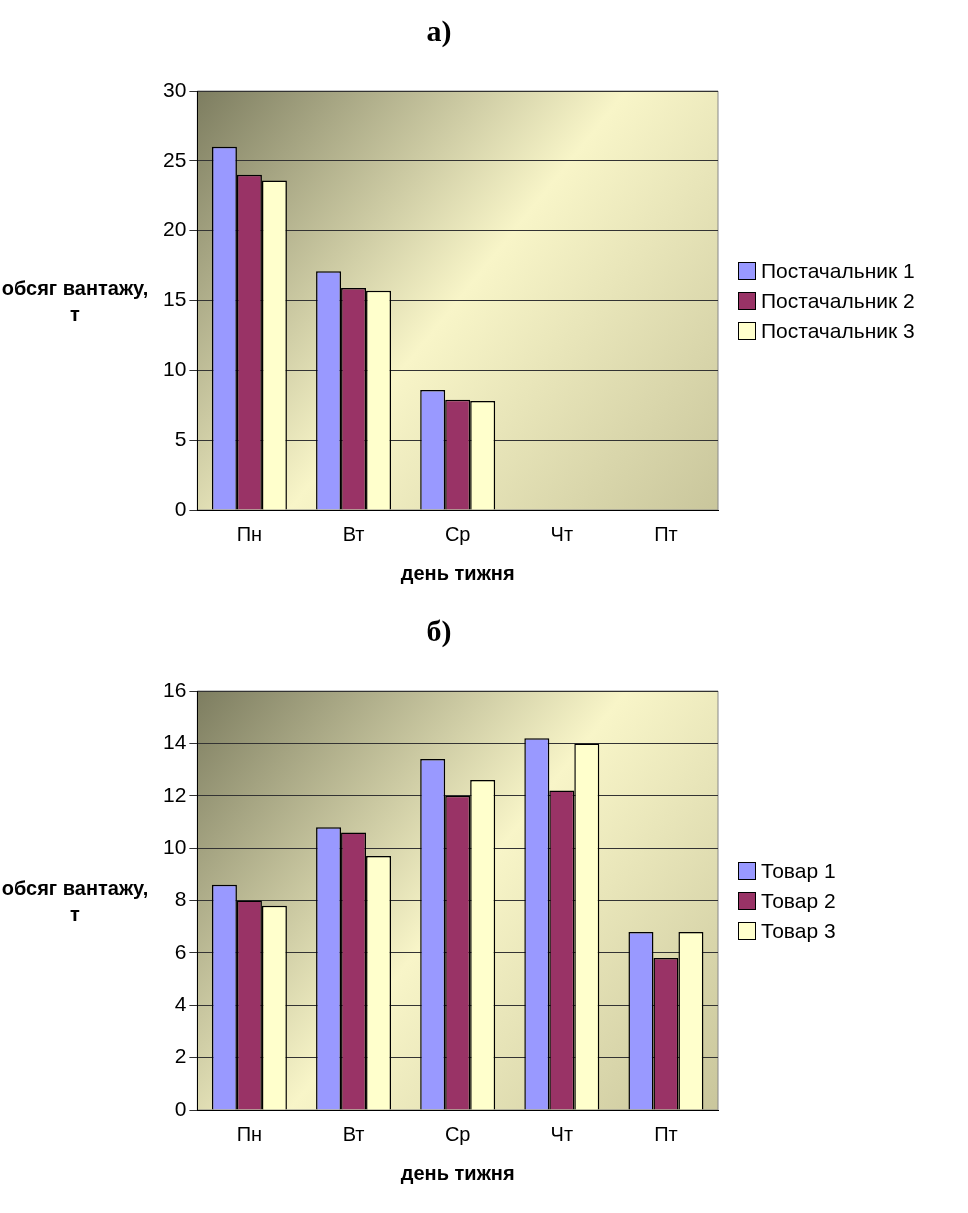 The width and height of the screenshot is (968, 1213). I want to click on chart-title: б), so click(439, 630).